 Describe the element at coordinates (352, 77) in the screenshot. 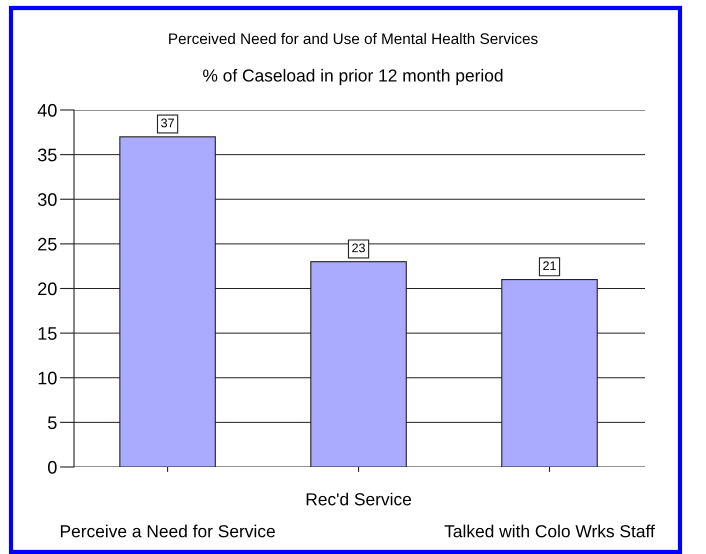

I see `chart-subtitle: % of Caseload in prior 12 month period` at that location.